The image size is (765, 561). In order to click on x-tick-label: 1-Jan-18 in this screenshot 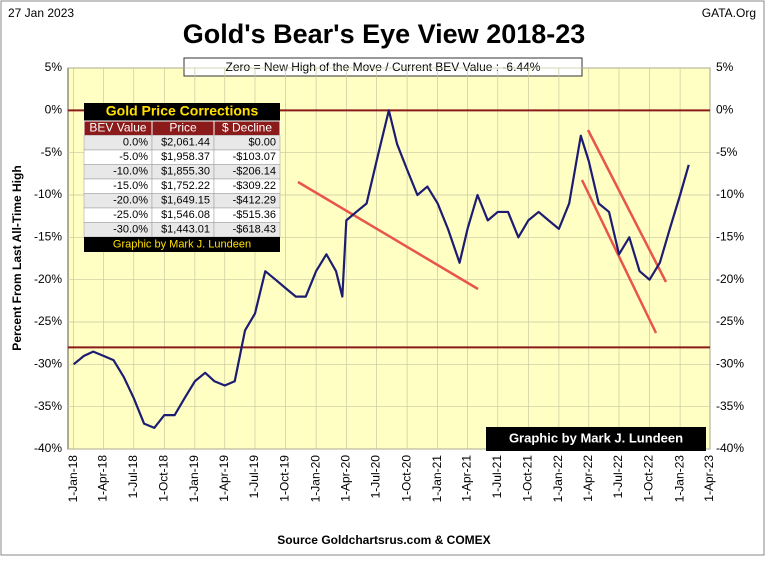, I will do `click(73, 479)`.